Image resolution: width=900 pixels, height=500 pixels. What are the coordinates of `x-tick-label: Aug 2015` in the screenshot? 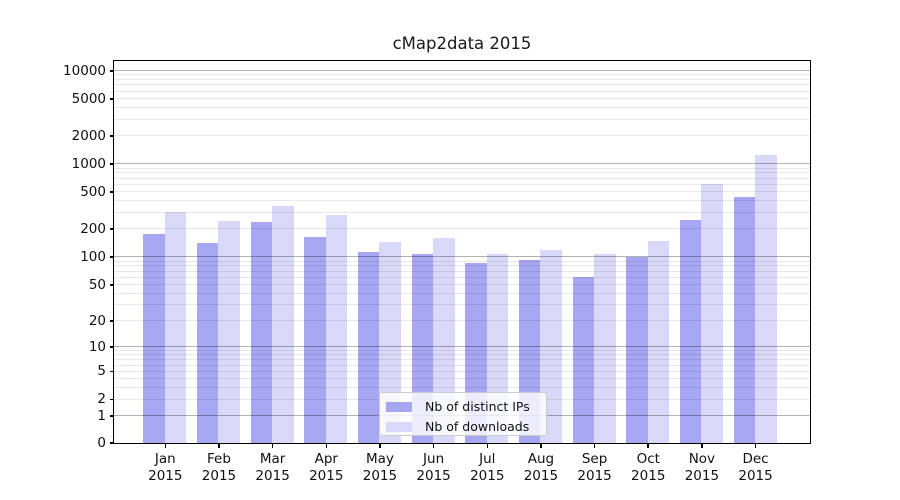 It's located at (541, 467).